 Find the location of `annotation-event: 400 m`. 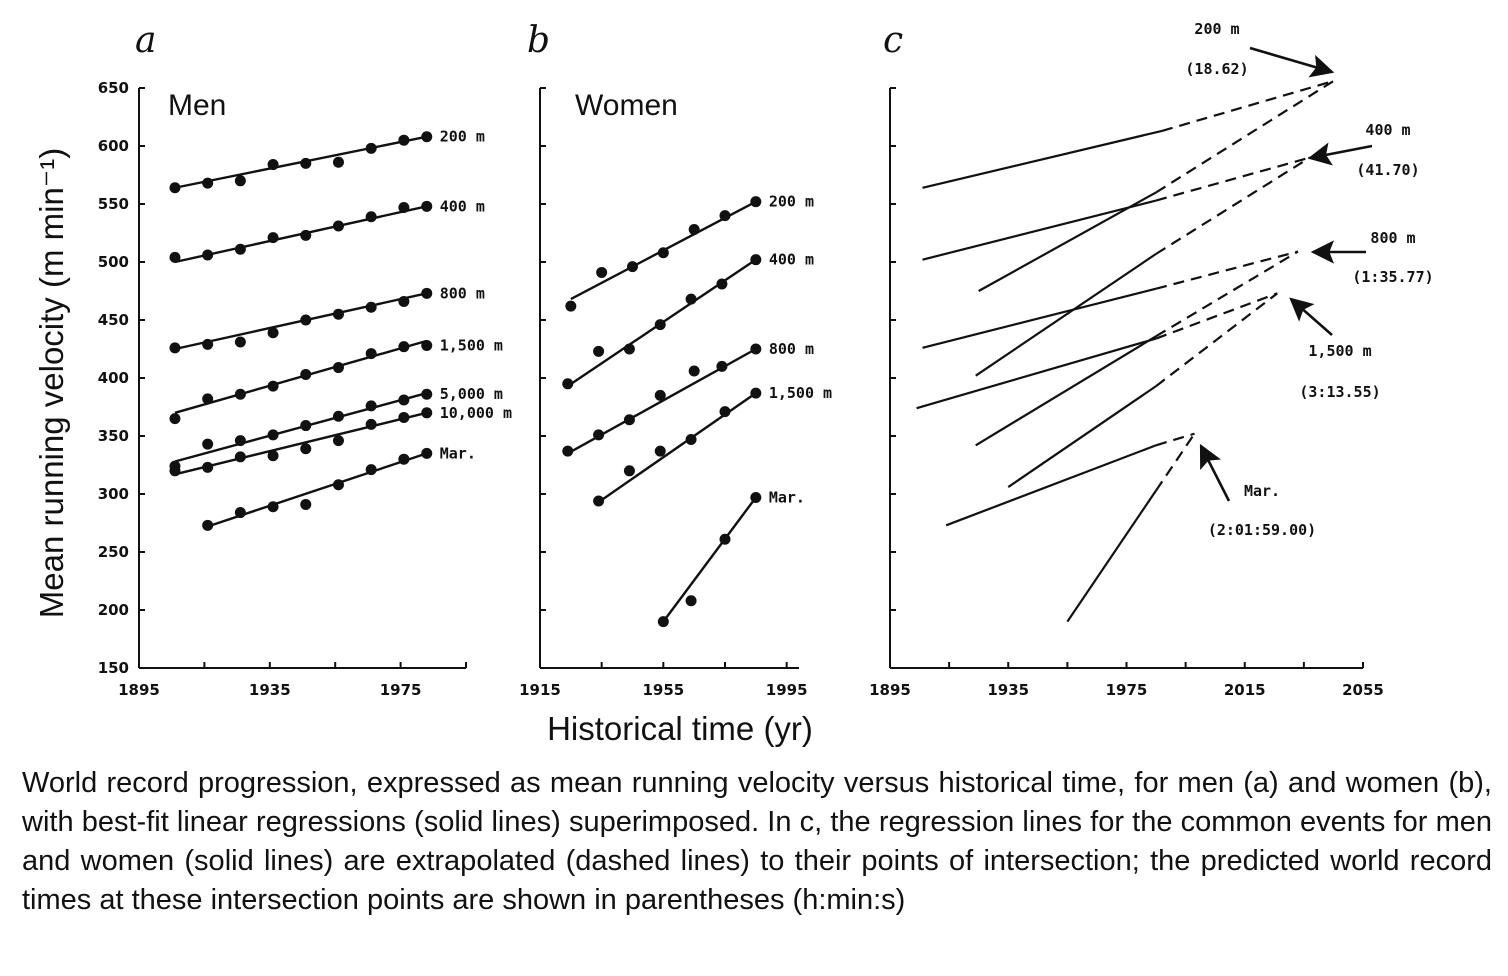

annotation-event: 400 m is located at coordinates (1387, 130).